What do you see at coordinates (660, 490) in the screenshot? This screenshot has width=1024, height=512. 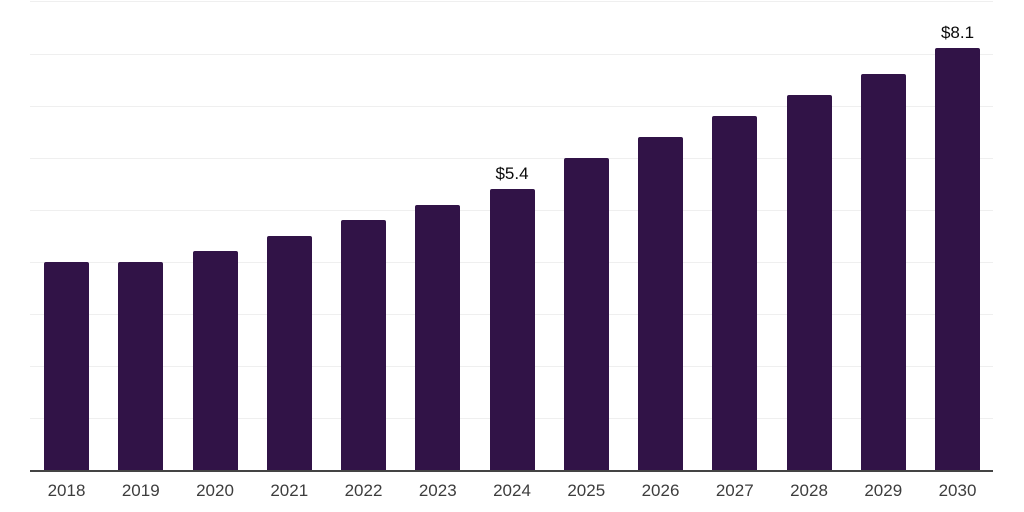 I see `x-label-2026: 2026` at bounding box center [660, 490].